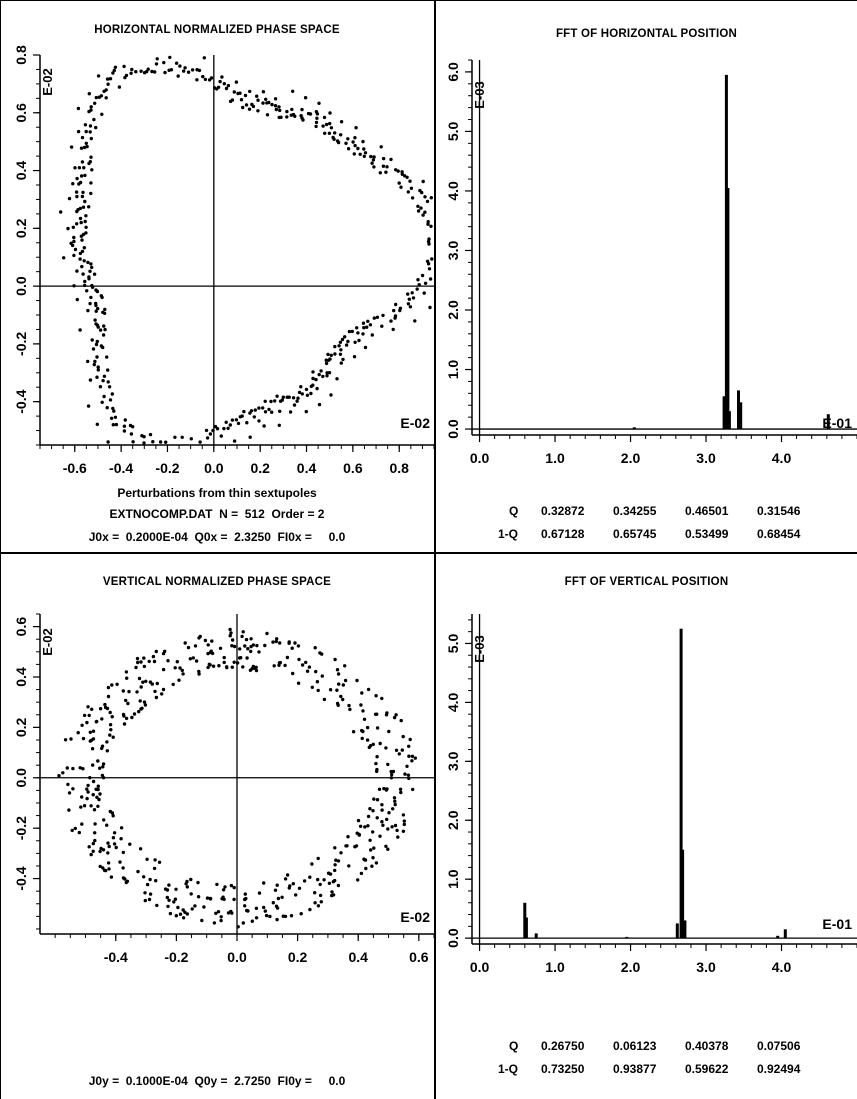  What do you see at coordinates (307, 468) in the screenshot?
I see `x-tick-label: 0.4` at bounding box center [307, 468].